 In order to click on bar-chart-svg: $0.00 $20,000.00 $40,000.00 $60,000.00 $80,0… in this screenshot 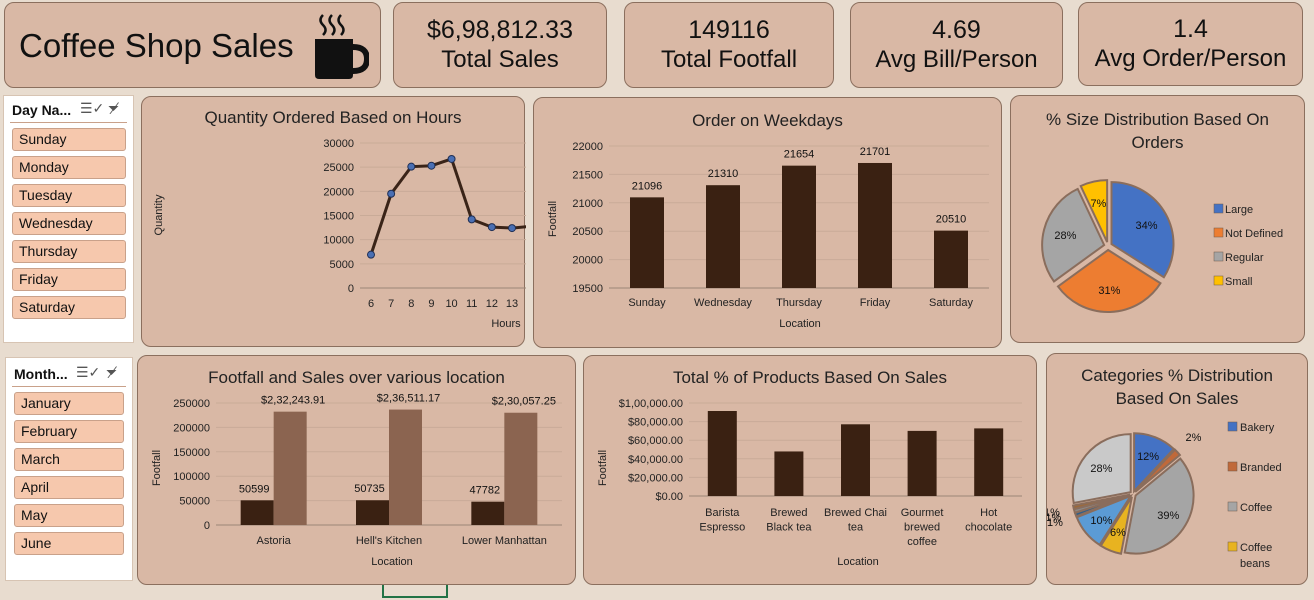, I will do `click(811, 471)`.